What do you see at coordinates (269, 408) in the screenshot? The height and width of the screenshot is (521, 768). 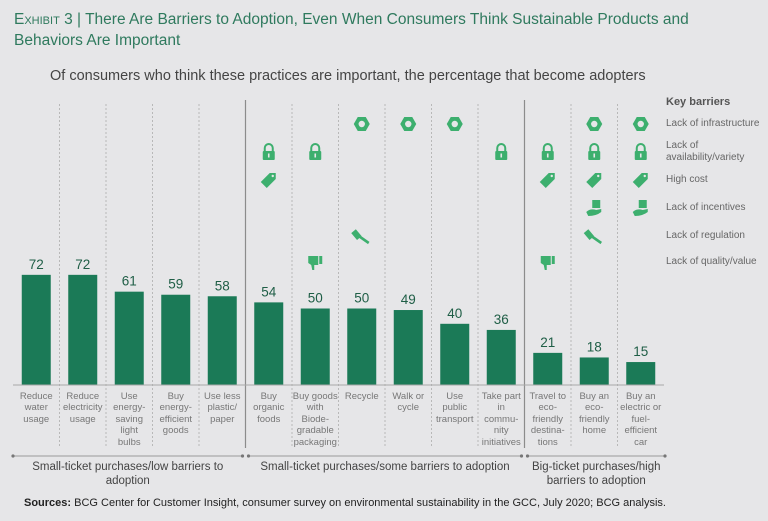 I see `category-label: Buy organic foods` at bounding box center [269, 408].